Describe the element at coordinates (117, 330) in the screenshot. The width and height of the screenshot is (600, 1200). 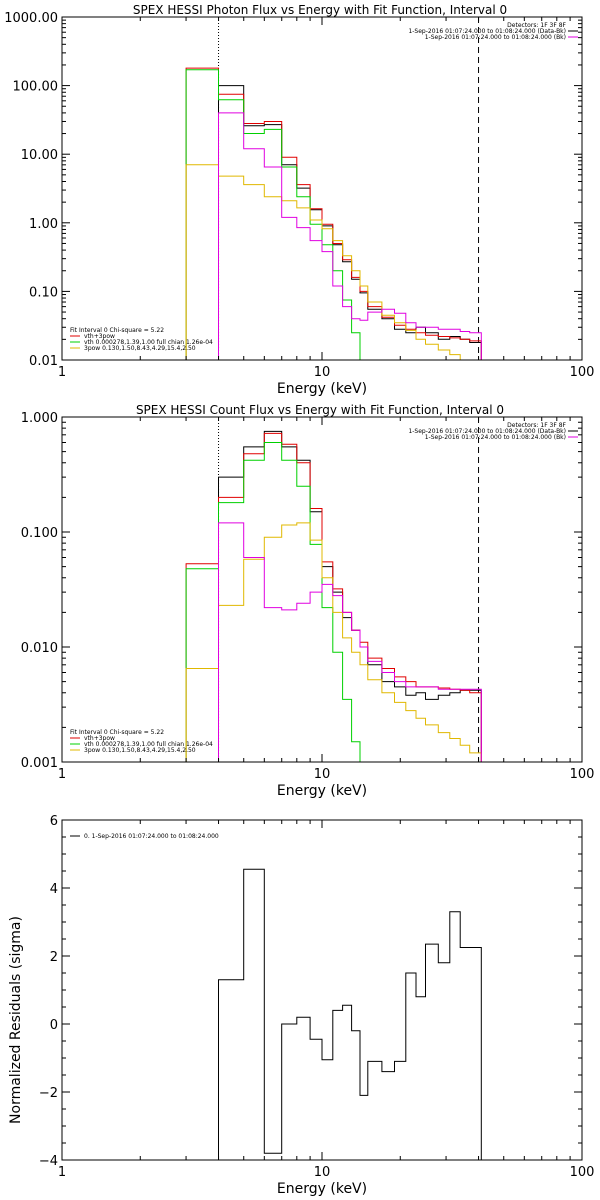
I see `photon-legend-chi-square: Fit Interval 0 Chi-square = 5.22` at that location.